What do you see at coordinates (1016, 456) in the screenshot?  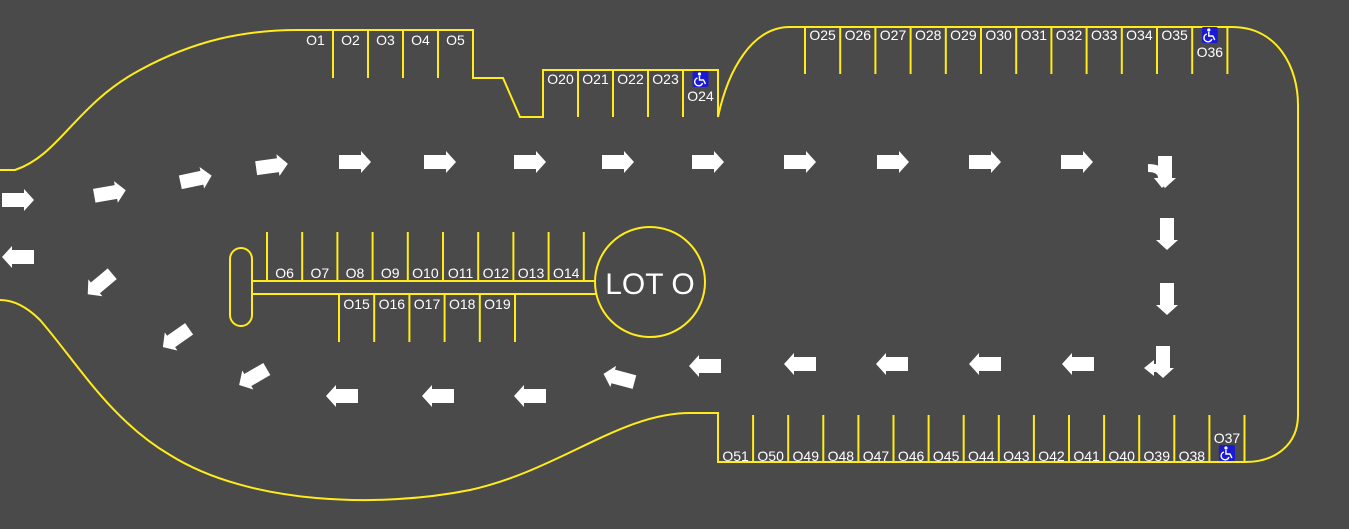 I see `stall-label: O43` at bounding box center [1016, 456].